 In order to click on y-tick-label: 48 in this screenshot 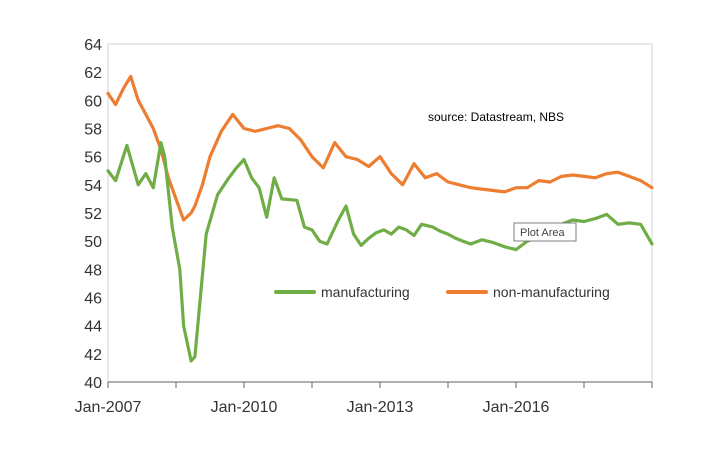, I will do `click(93, 270)`.